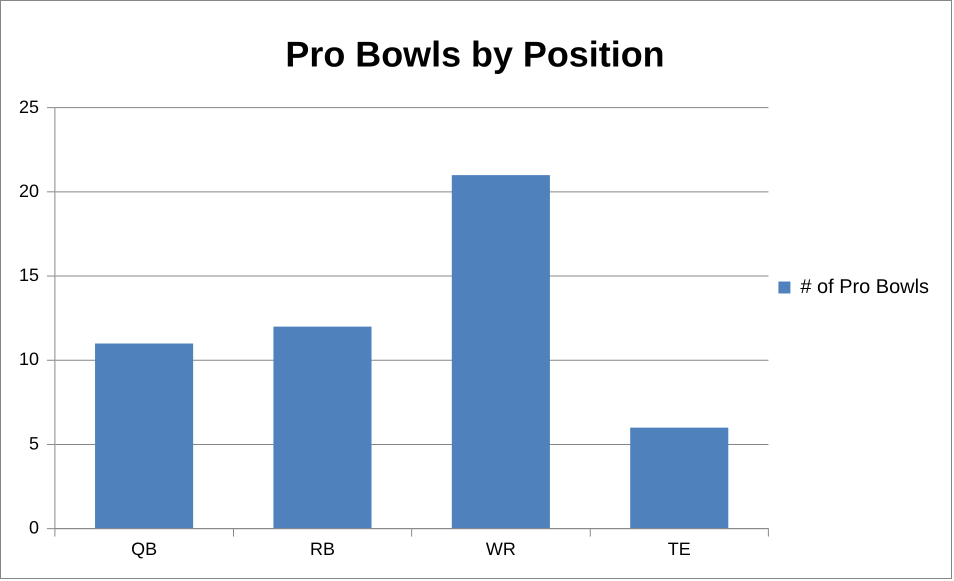 The height and width of the screenshot is (581, 954). What do you see at coordinates (28, 106) in the screenshot?
I see `y-tick-label: 25` at bounding box center [28, 106].